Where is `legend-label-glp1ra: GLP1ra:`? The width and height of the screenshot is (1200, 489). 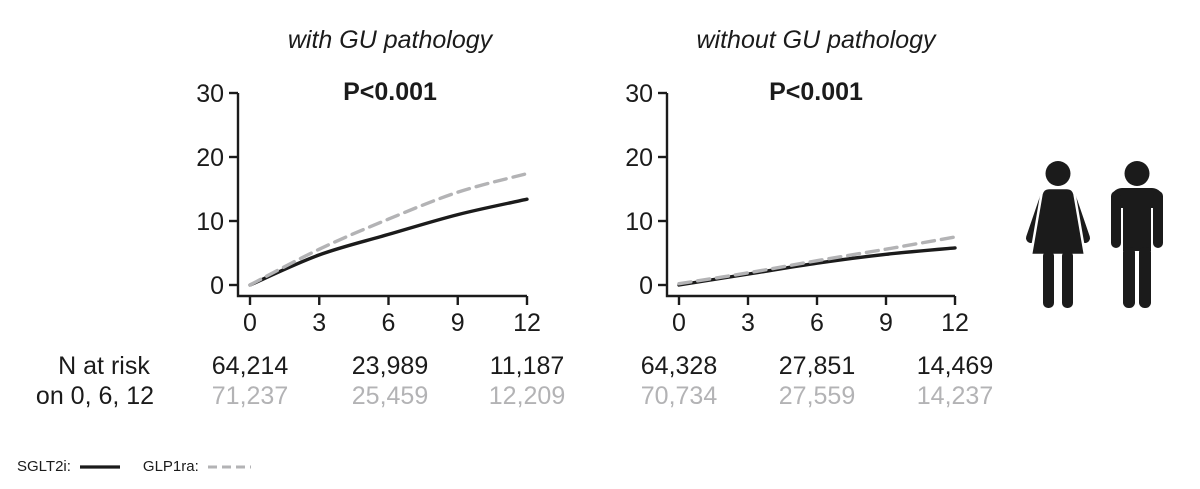 legend-label-glp1ra: GLP1ra: is located at coordinates (170, 466).